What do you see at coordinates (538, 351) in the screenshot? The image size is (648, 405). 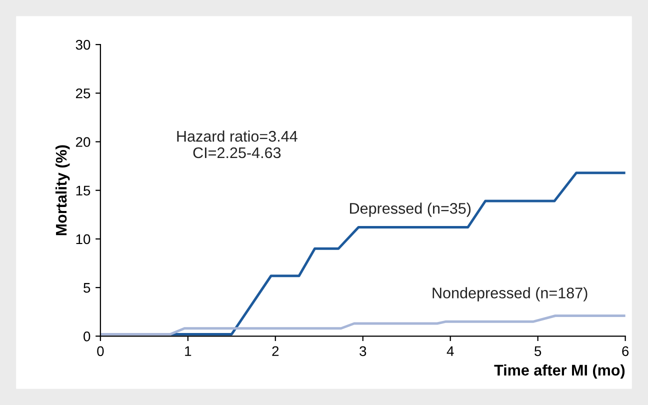 I see `x-tick-label: 5` at bounding box center [538, 351].